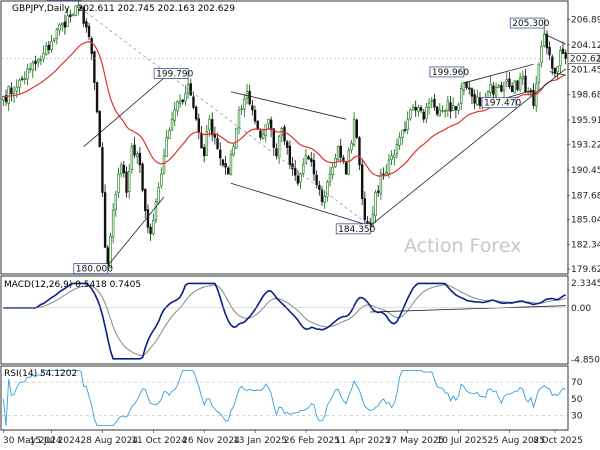  Describe the element at coordinates (288, 105) in the screenshot. I see `falling-channel-upper` at that location.